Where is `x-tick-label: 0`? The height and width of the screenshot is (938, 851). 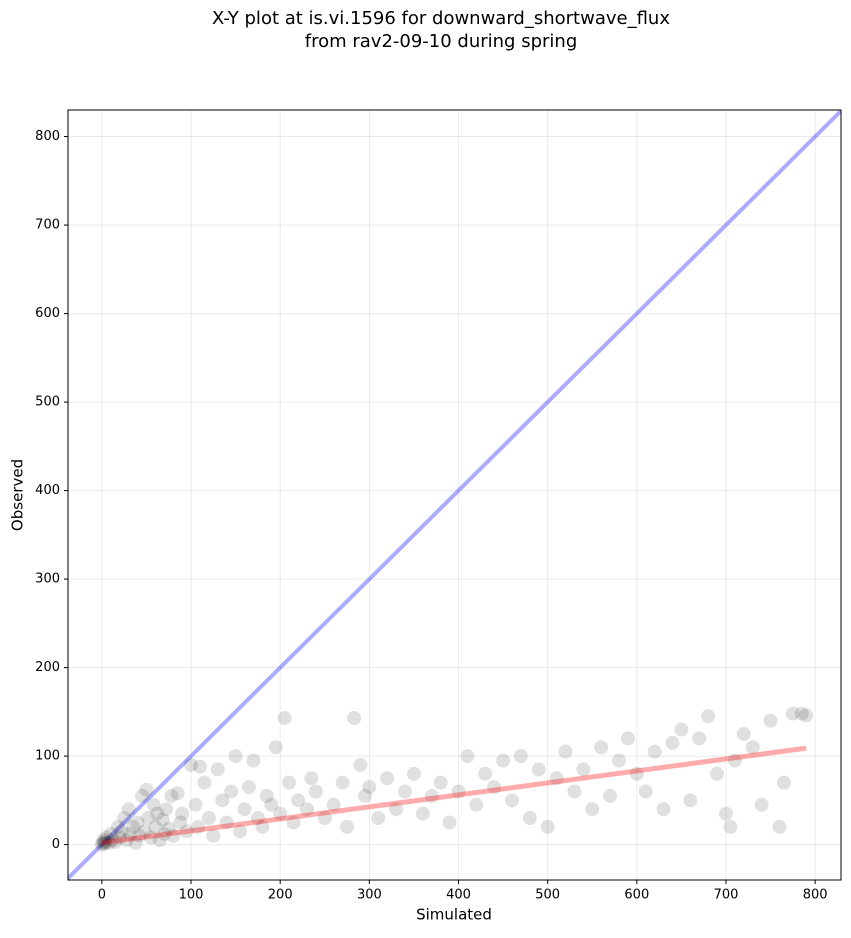 x-tick-label: 0 is located at coordinates (102, 895).